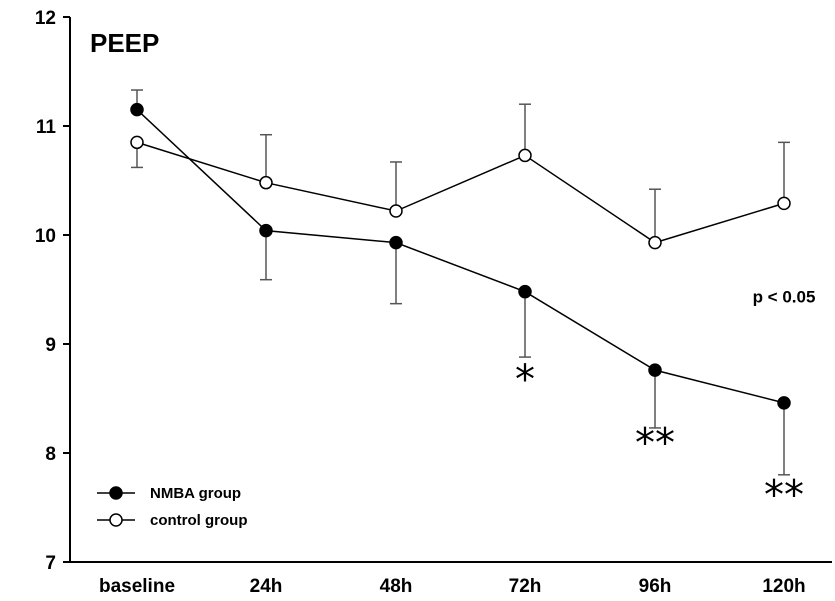 Image resolution: width=835 pixels, height=601 pixels. What do you see at coordinates (116, 493) in the screenshot?
I see `legend-marker-filled` at bounding box center [116, 493].